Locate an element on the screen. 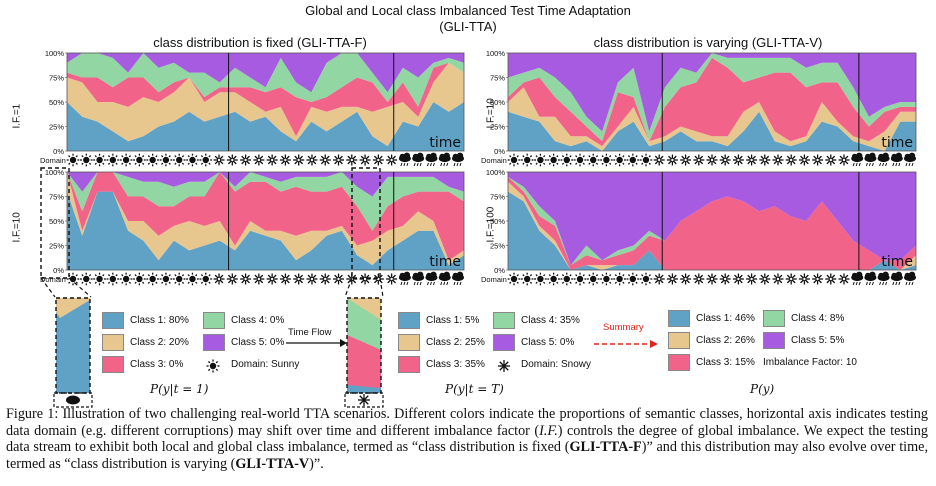 This screenshot has width=936, height=486. legend-before-class5: Class 5: 0% is located at coordinates (258, 342).